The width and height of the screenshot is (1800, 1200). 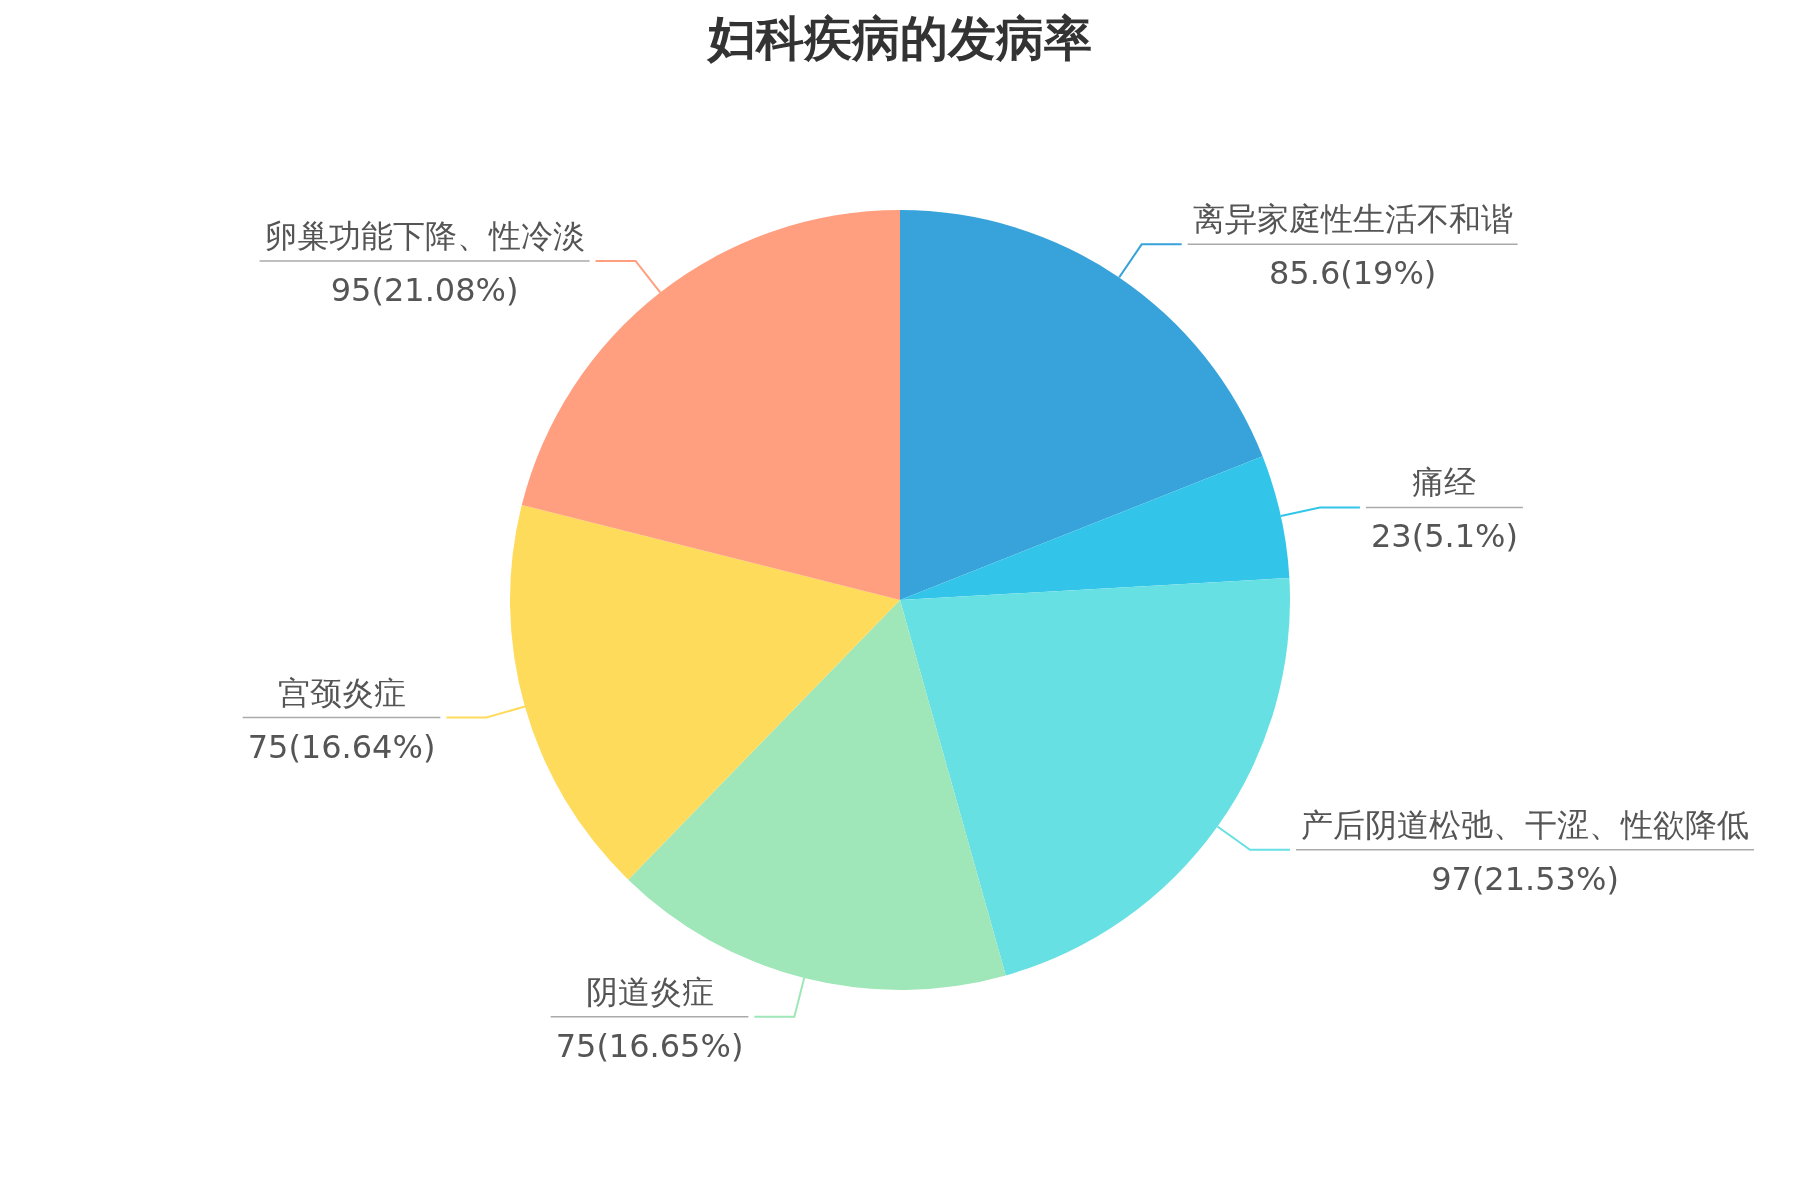 I want to click on slice-label: 离异家庭性生活不和谐, so click(x=1352, y=219).